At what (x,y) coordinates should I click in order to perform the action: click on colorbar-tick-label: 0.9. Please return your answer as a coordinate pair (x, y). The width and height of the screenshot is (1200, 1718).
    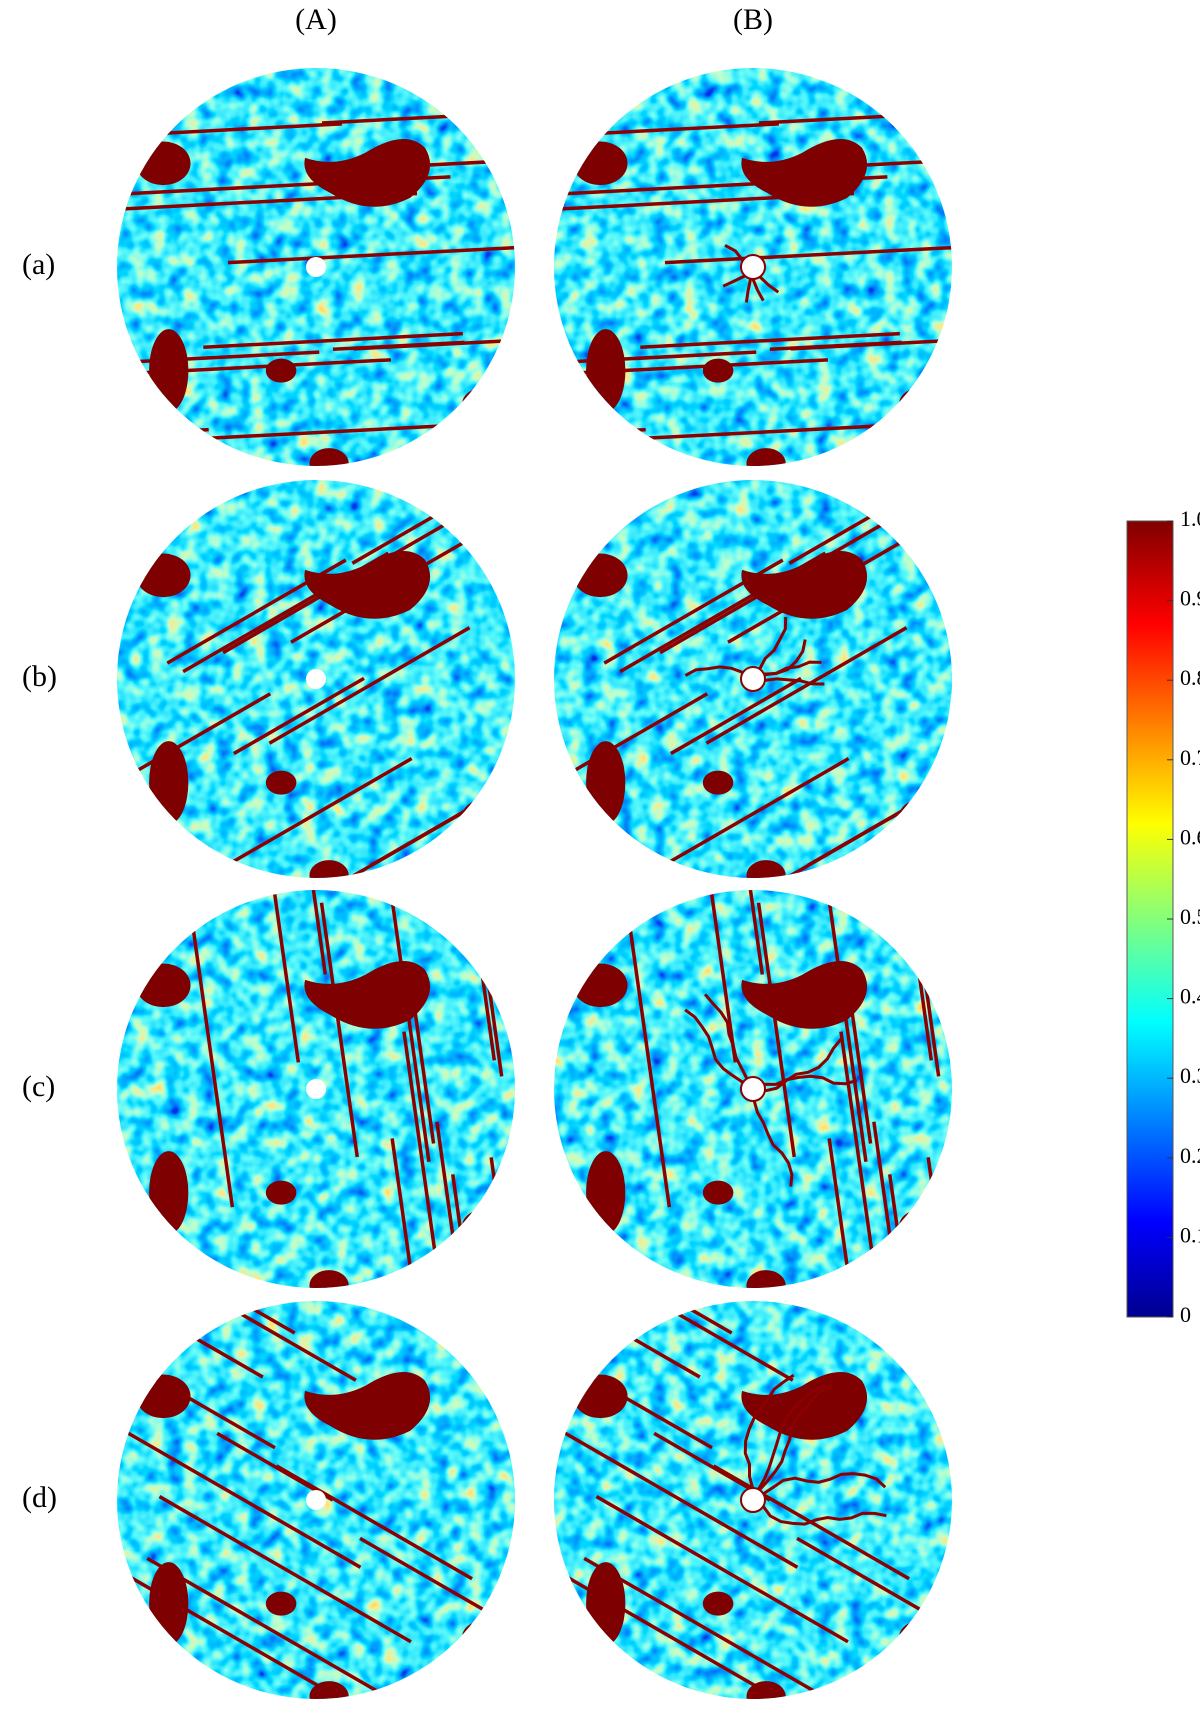
    Looking at the image, I should click on (1190, 598).